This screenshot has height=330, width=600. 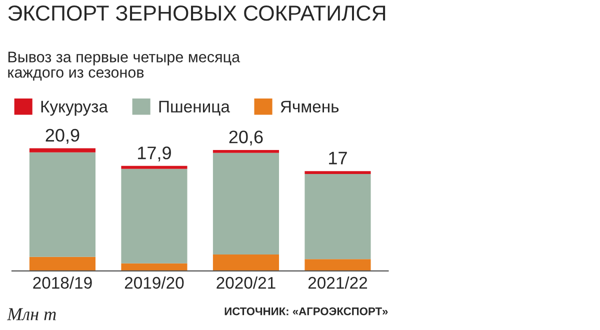 What do you see at coordinates (154, 154) in the screenshot?
I see `annotation: 17,9` at bounding box center [154, 154].